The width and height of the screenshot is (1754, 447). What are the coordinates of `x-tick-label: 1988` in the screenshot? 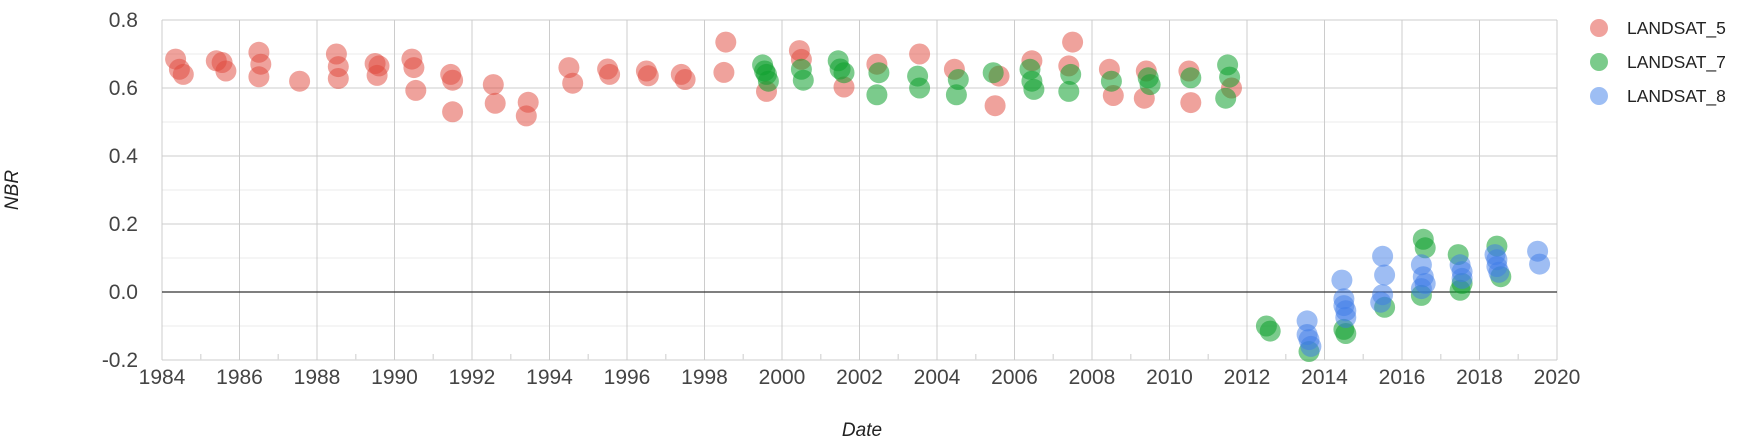 It's located at (317, 377).